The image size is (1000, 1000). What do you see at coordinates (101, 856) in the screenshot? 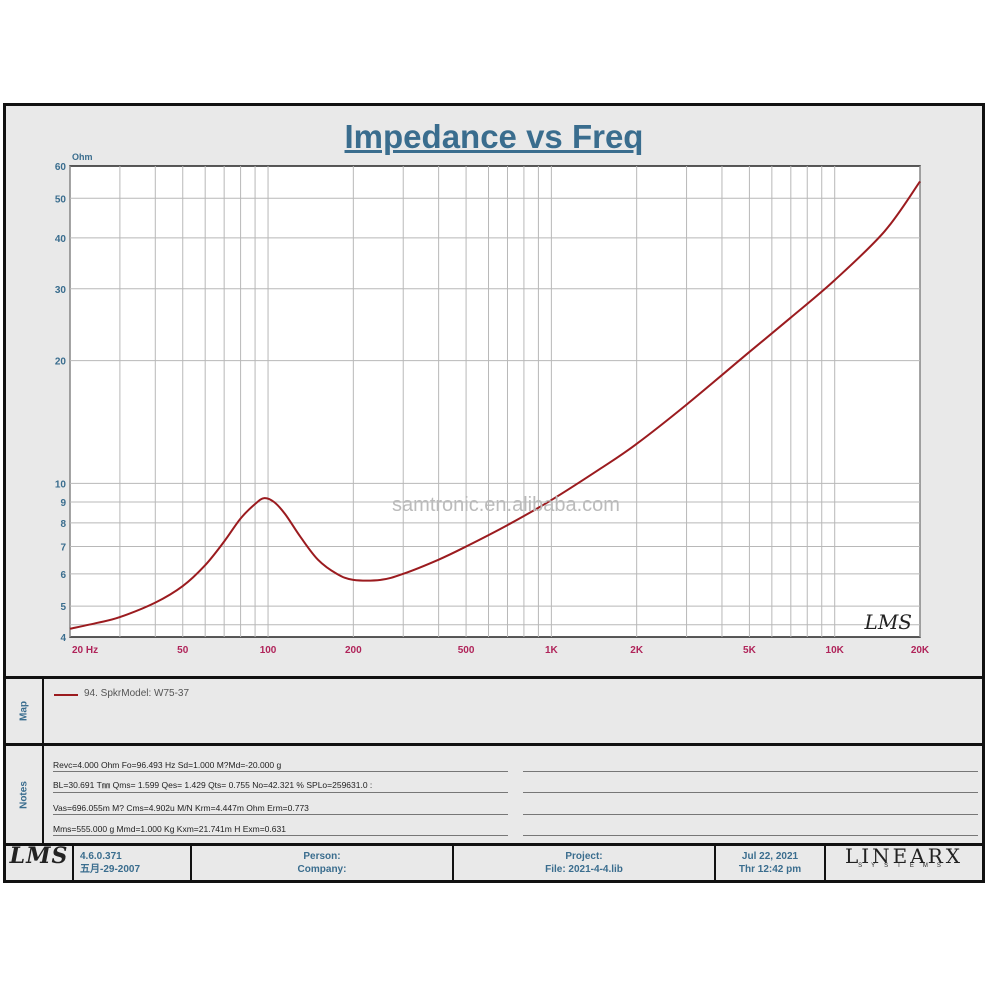
I see `version-number: 4.6.0.371` at bounding box center [101, 856].